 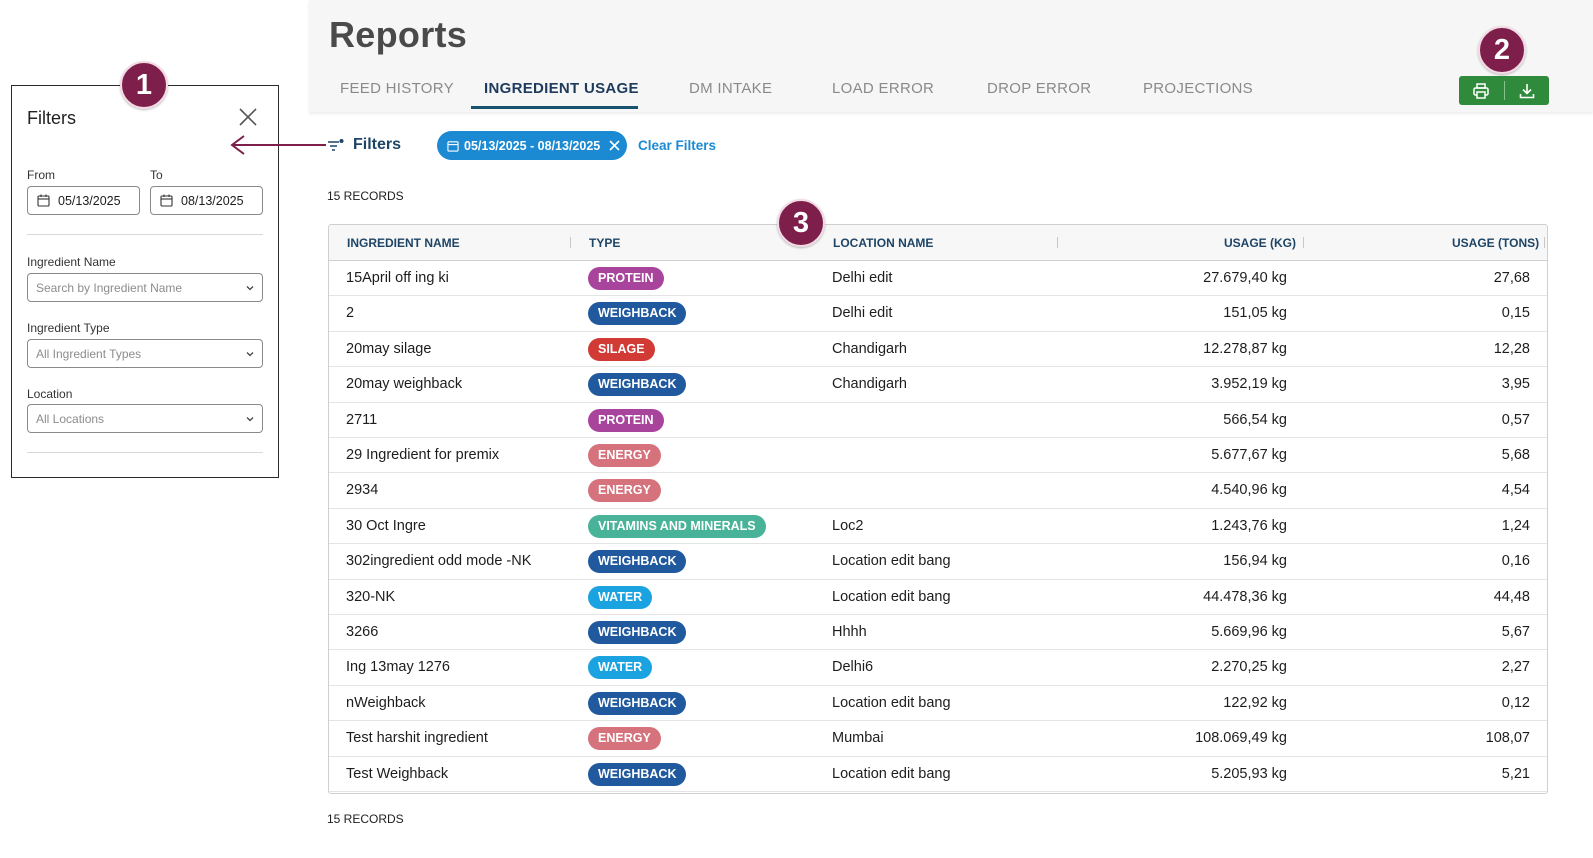 I want to click on usage-tons-cell: 2,27, so click(x=1515, y=667).